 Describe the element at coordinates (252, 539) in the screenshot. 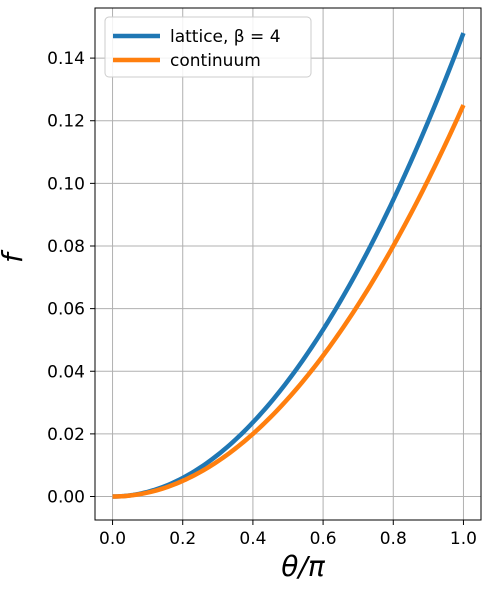

I see `x-tick-label: 0.4` at that location.